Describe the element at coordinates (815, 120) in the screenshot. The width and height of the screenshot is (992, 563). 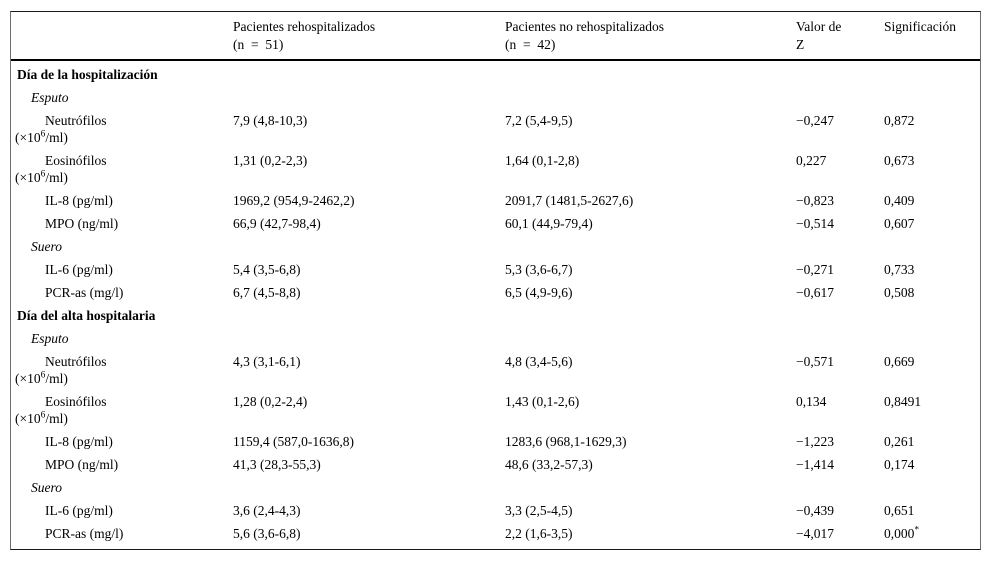
I see `value-z: −0,247` at that location.